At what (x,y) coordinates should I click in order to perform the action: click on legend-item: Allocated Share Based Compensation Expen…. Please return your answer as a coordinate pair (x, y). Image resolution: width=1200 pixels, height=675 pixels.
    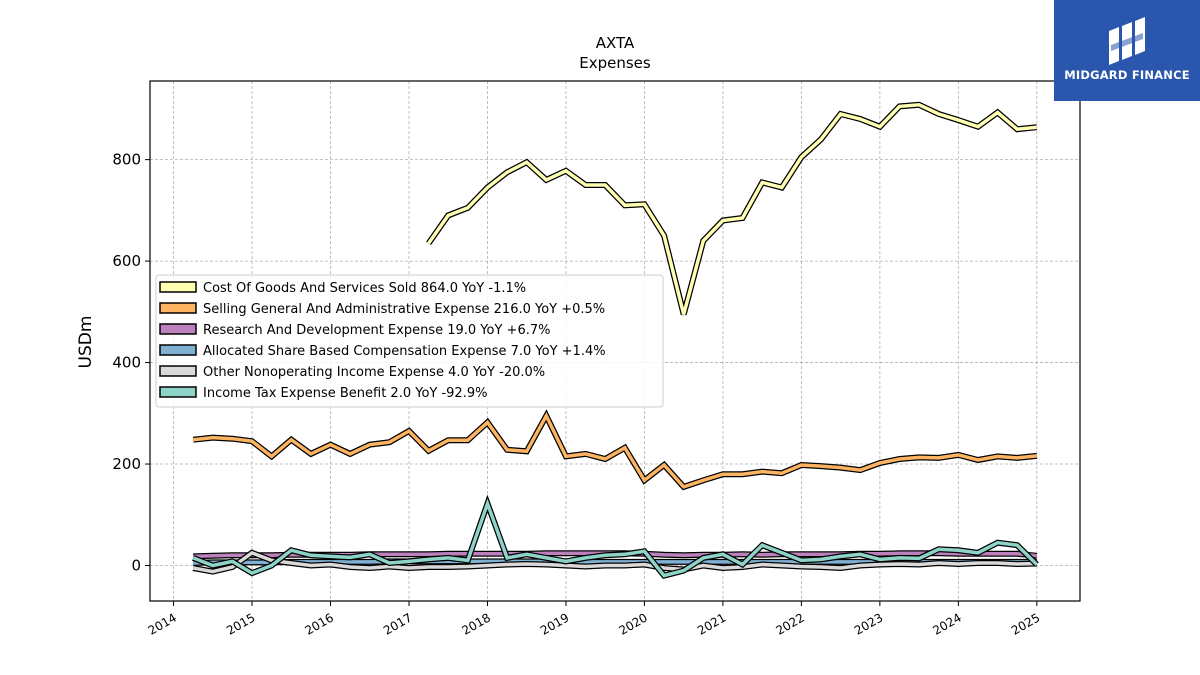
    Looking at the image, I should click on (382, 351).